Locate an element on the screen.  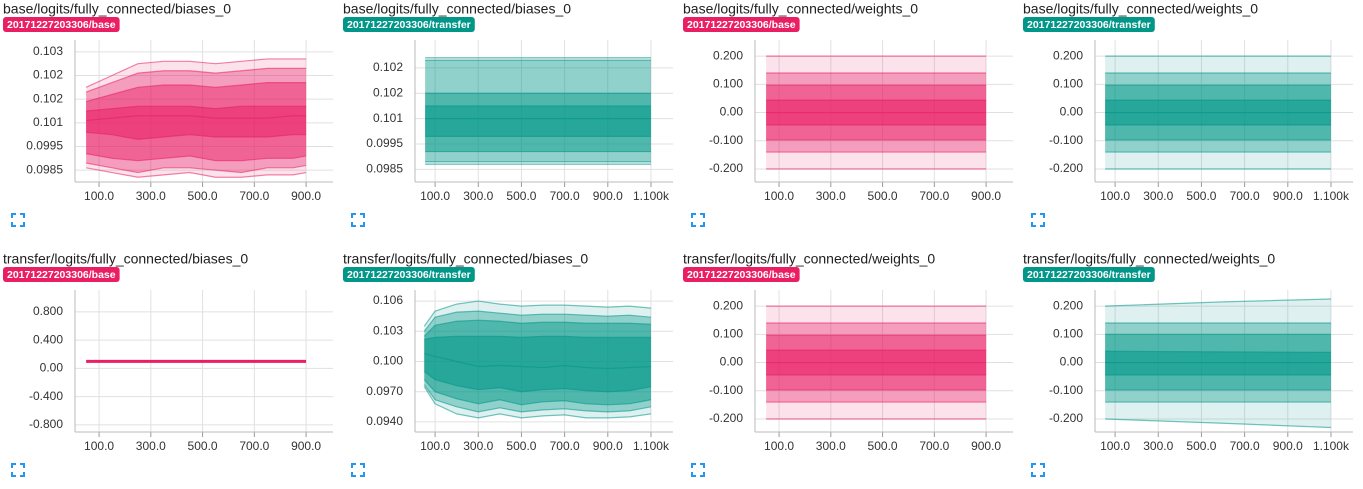
chart-title: transfer/logits/fully_connected/biases_0 is located at coordinates (465, 259).